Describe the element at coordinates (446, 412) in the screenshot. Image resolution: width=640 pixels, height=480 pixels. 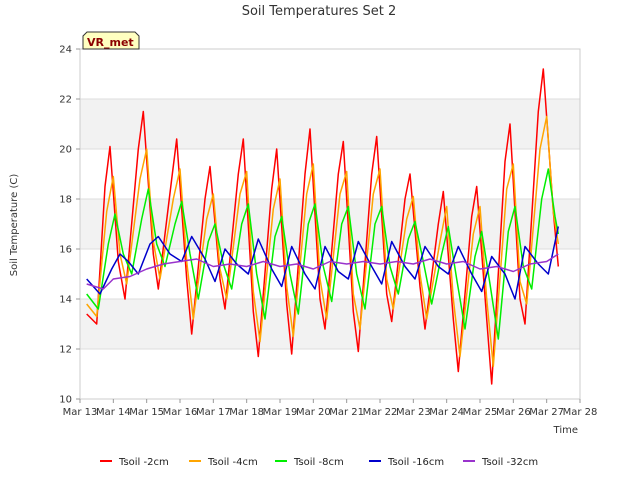
I see `x-tick-label: Mar 24` at that location.